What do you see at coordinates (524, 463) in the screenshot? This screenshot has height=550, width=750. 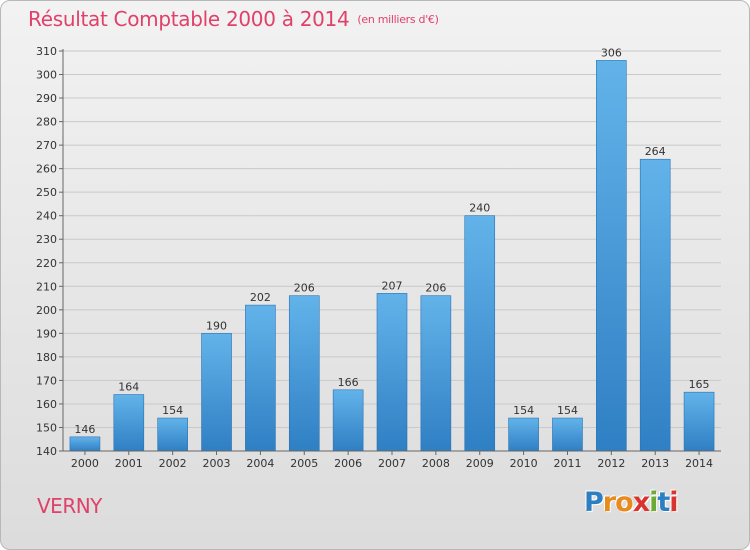 I see `x-tick-label: 2010` at bounding box center [524, 463].